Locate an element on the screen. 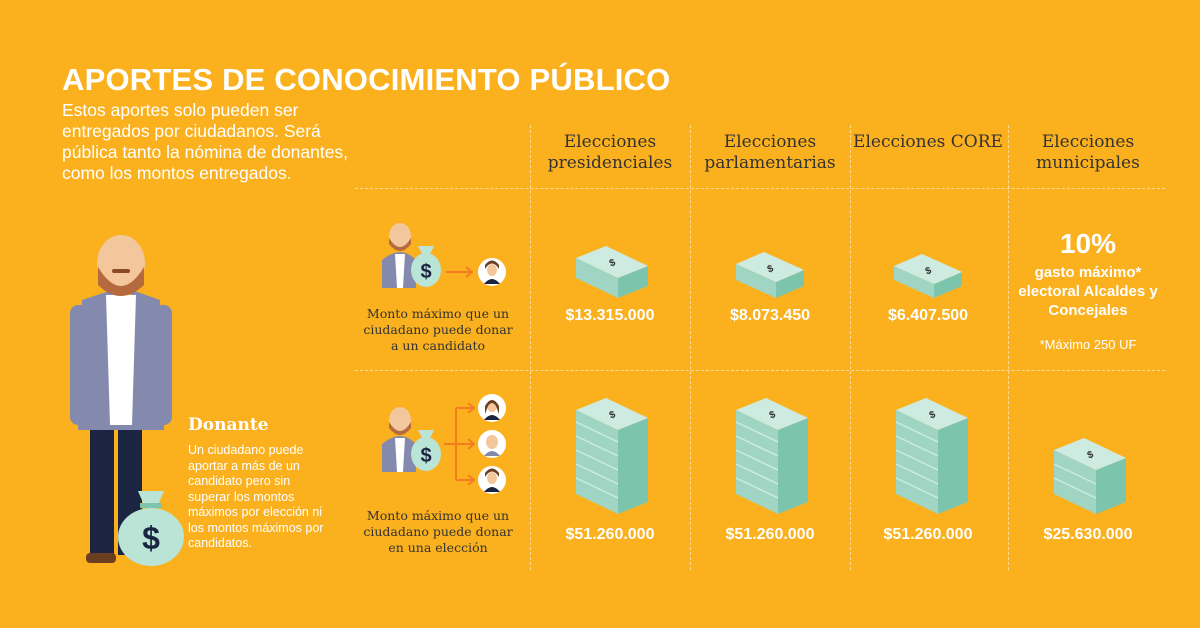 The height and width of the screenshot is (628, 1200). column-header-municipales: Elecciones municipales is located at coordinates (1088, 152).